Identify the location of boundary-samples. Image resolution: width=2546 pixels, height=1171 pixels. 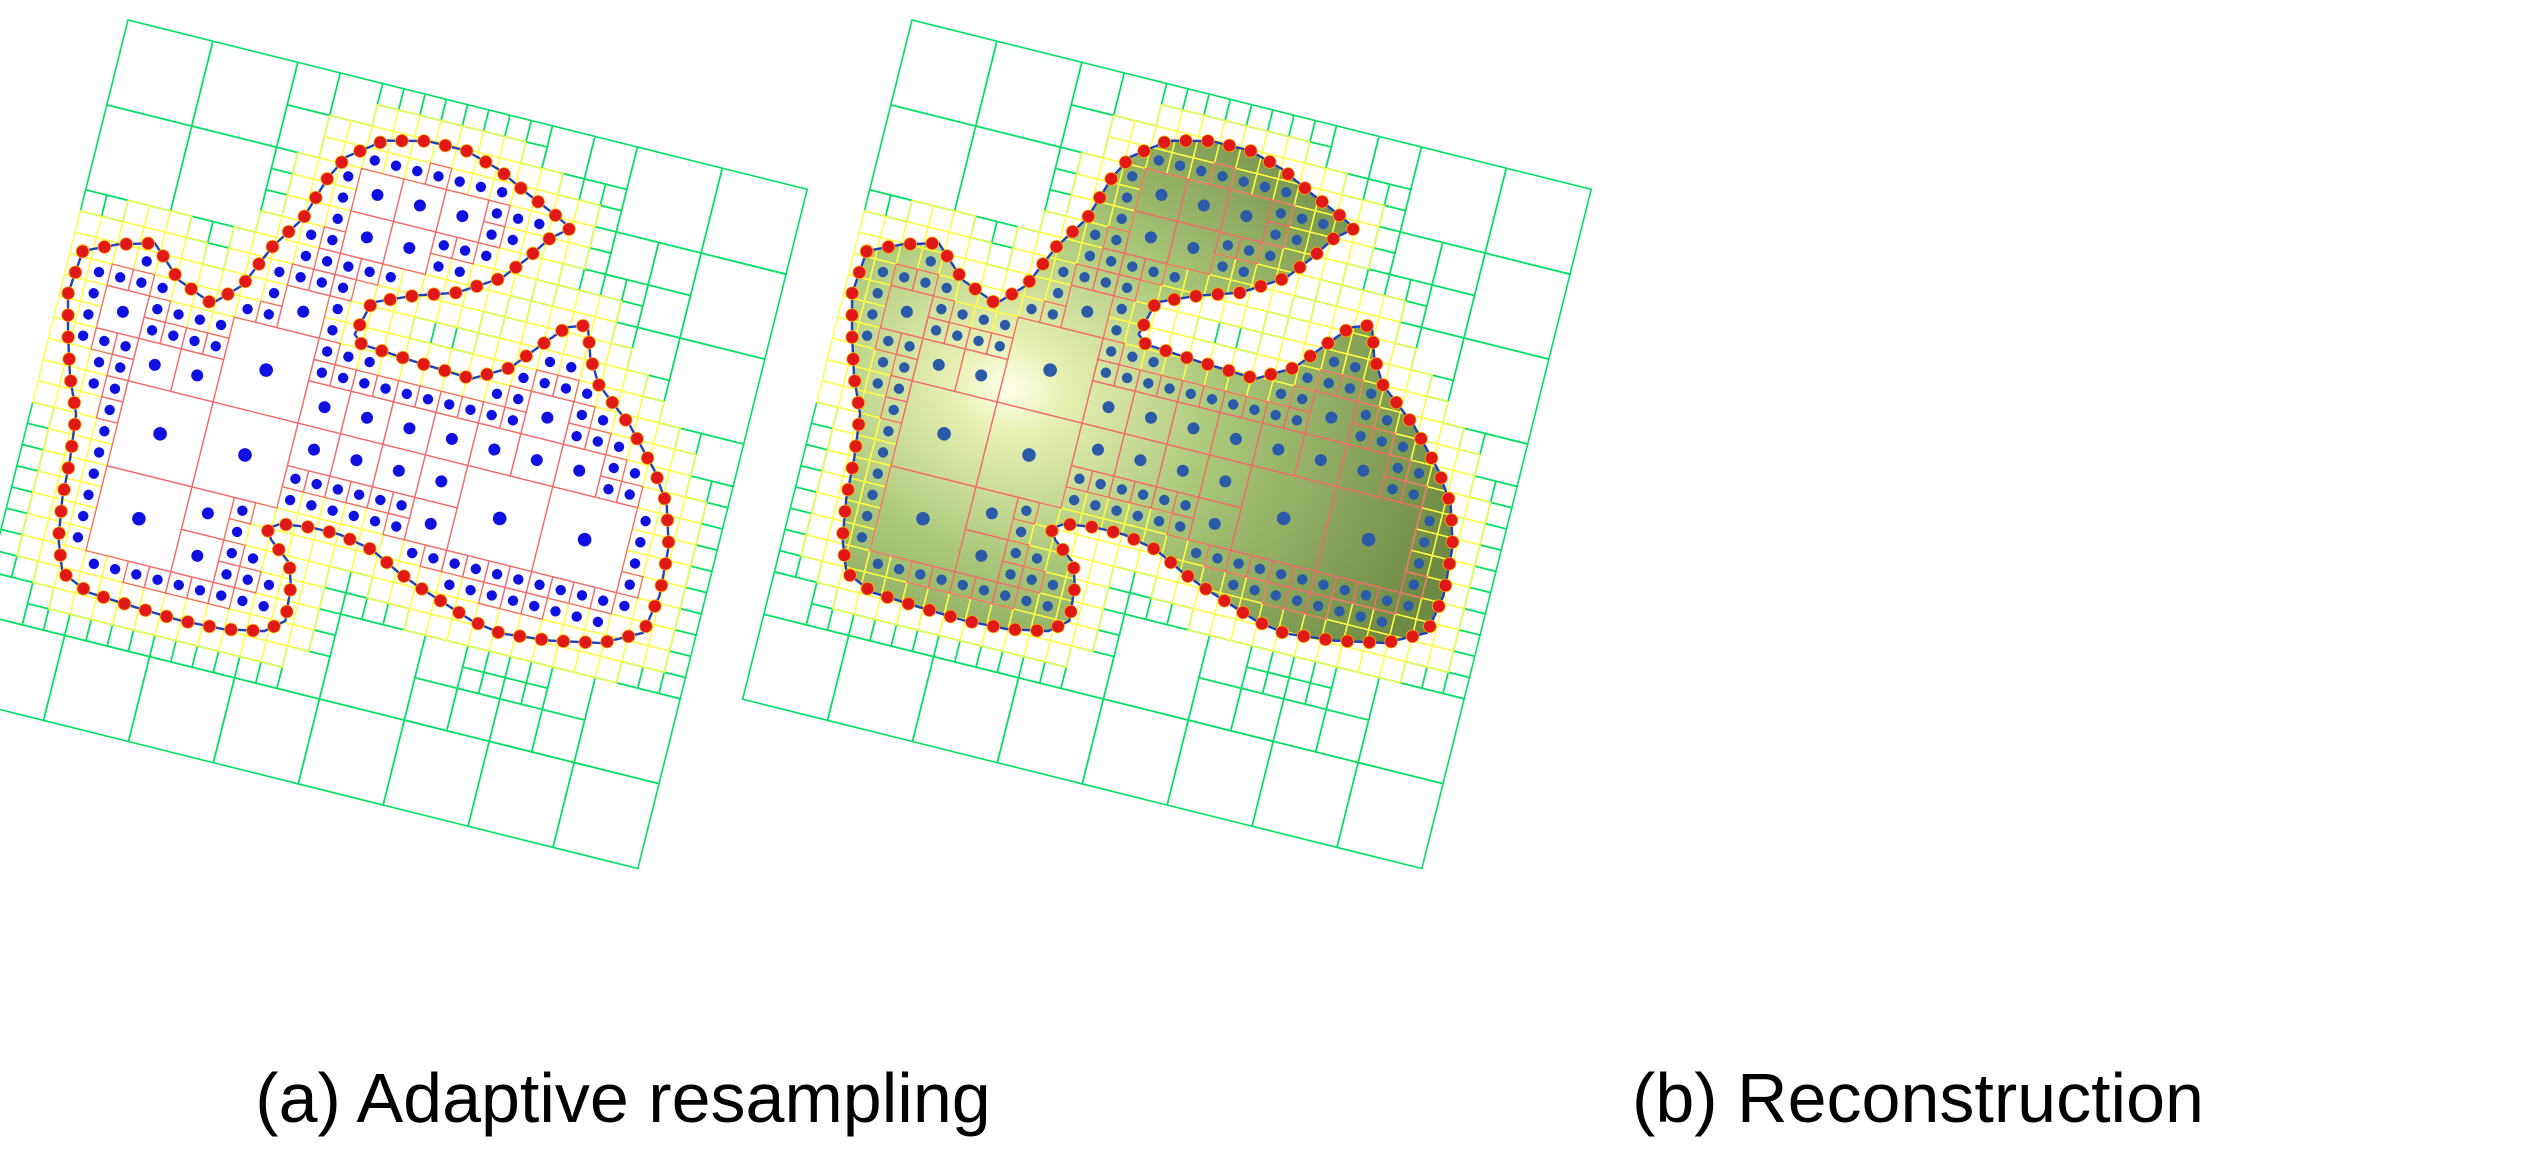
(364, 392).